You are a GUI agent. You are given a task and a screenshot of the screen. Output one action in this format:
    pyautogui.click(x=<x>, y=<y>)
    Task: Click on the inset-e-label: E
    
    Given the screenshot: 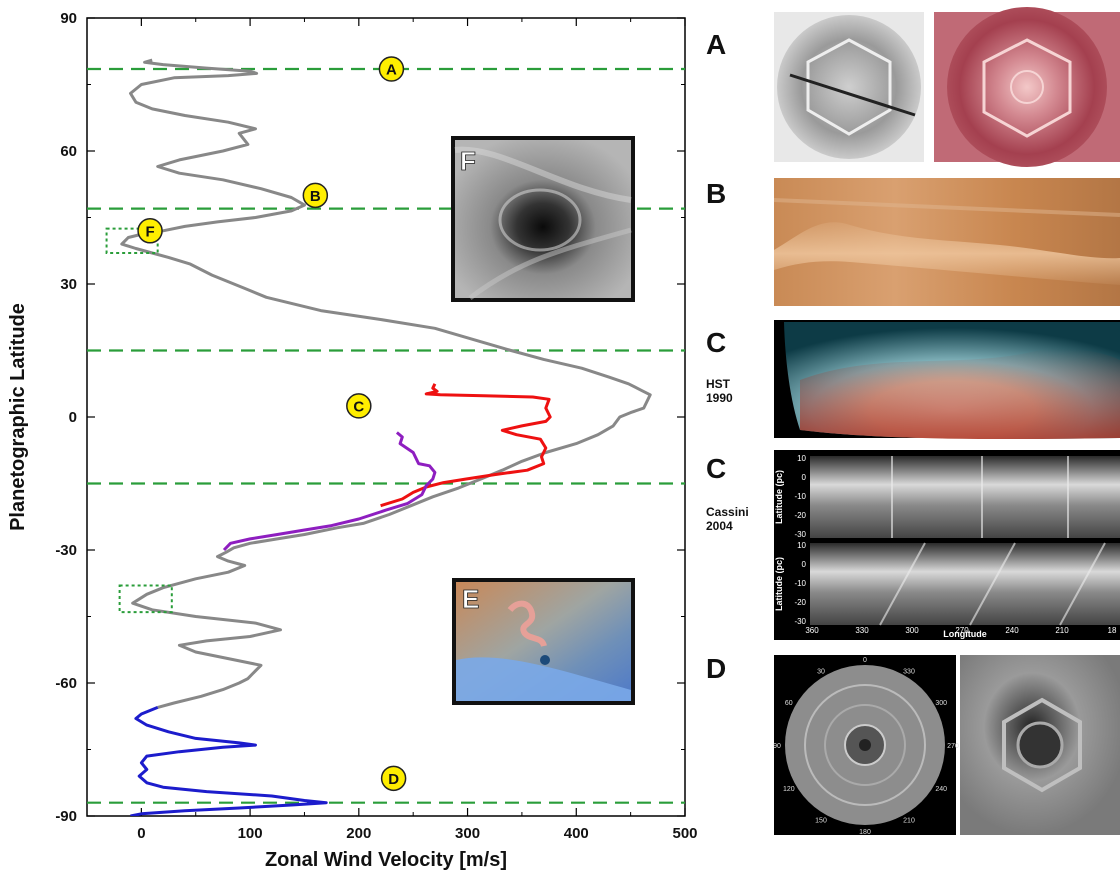 What is the action you would take?
    pyautogui.click(x=470, y=599)
    